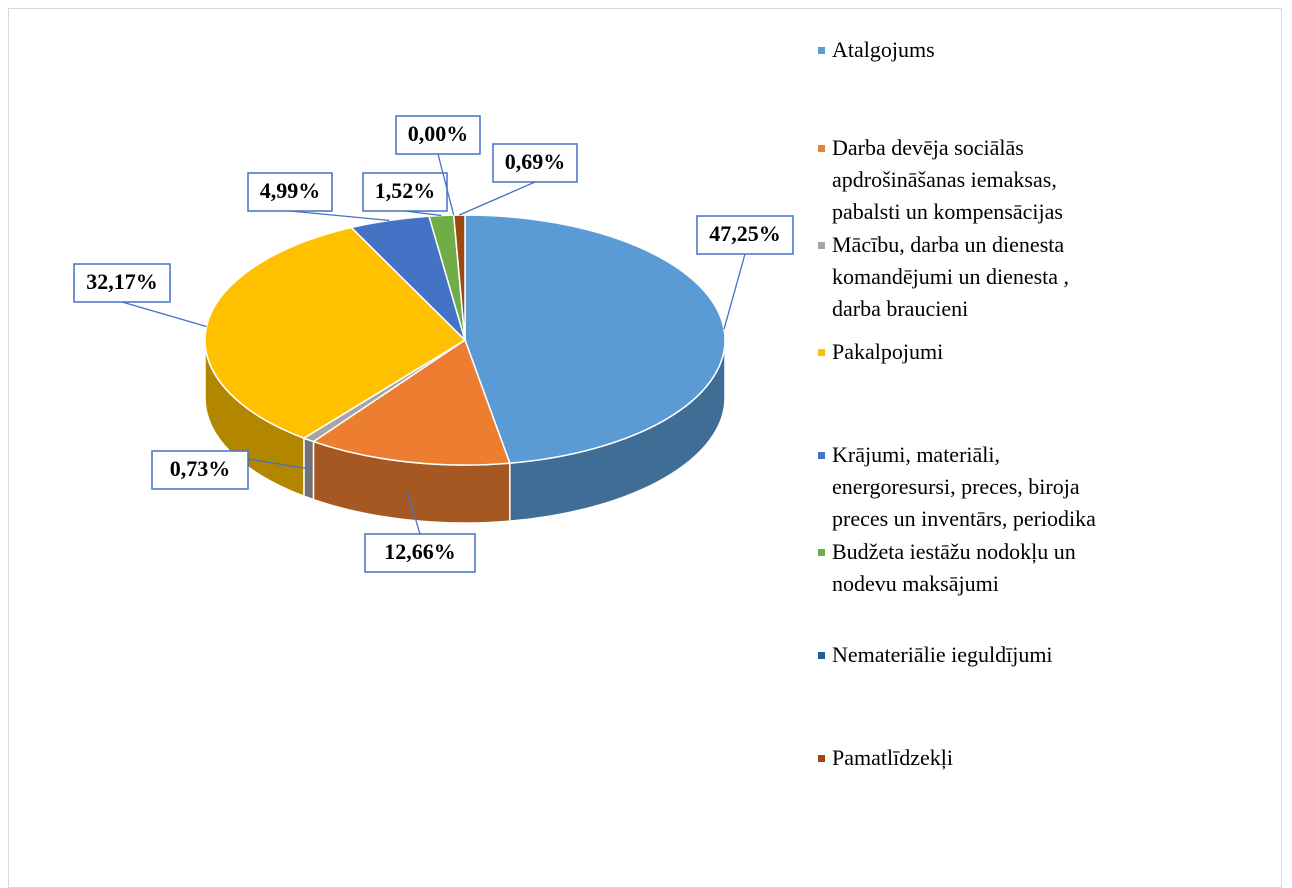 Image resolution: width=1292 pixels, height=888 pixels. Describe the element at coordinates (892, 757) in the screenshot. I see `legend-label: Pamatlīdzekļi` at that location.